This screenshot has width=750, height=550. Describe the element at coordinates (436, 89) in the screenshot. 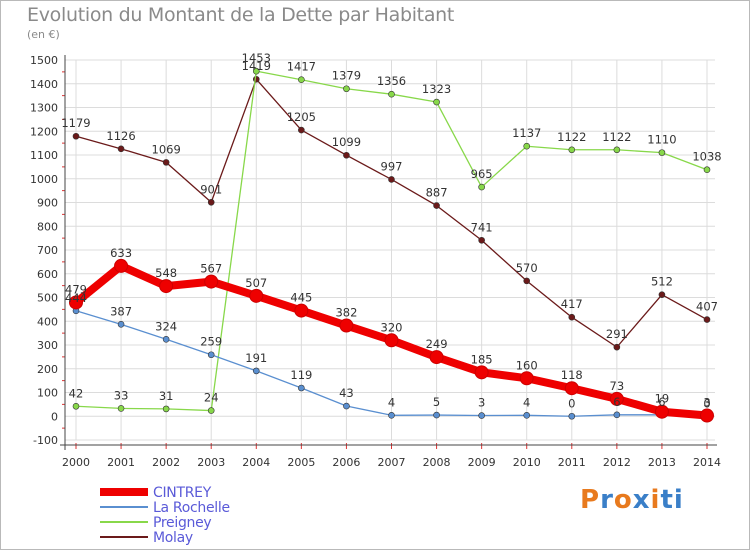

I see `data-label-preigney: 1323` at that location.